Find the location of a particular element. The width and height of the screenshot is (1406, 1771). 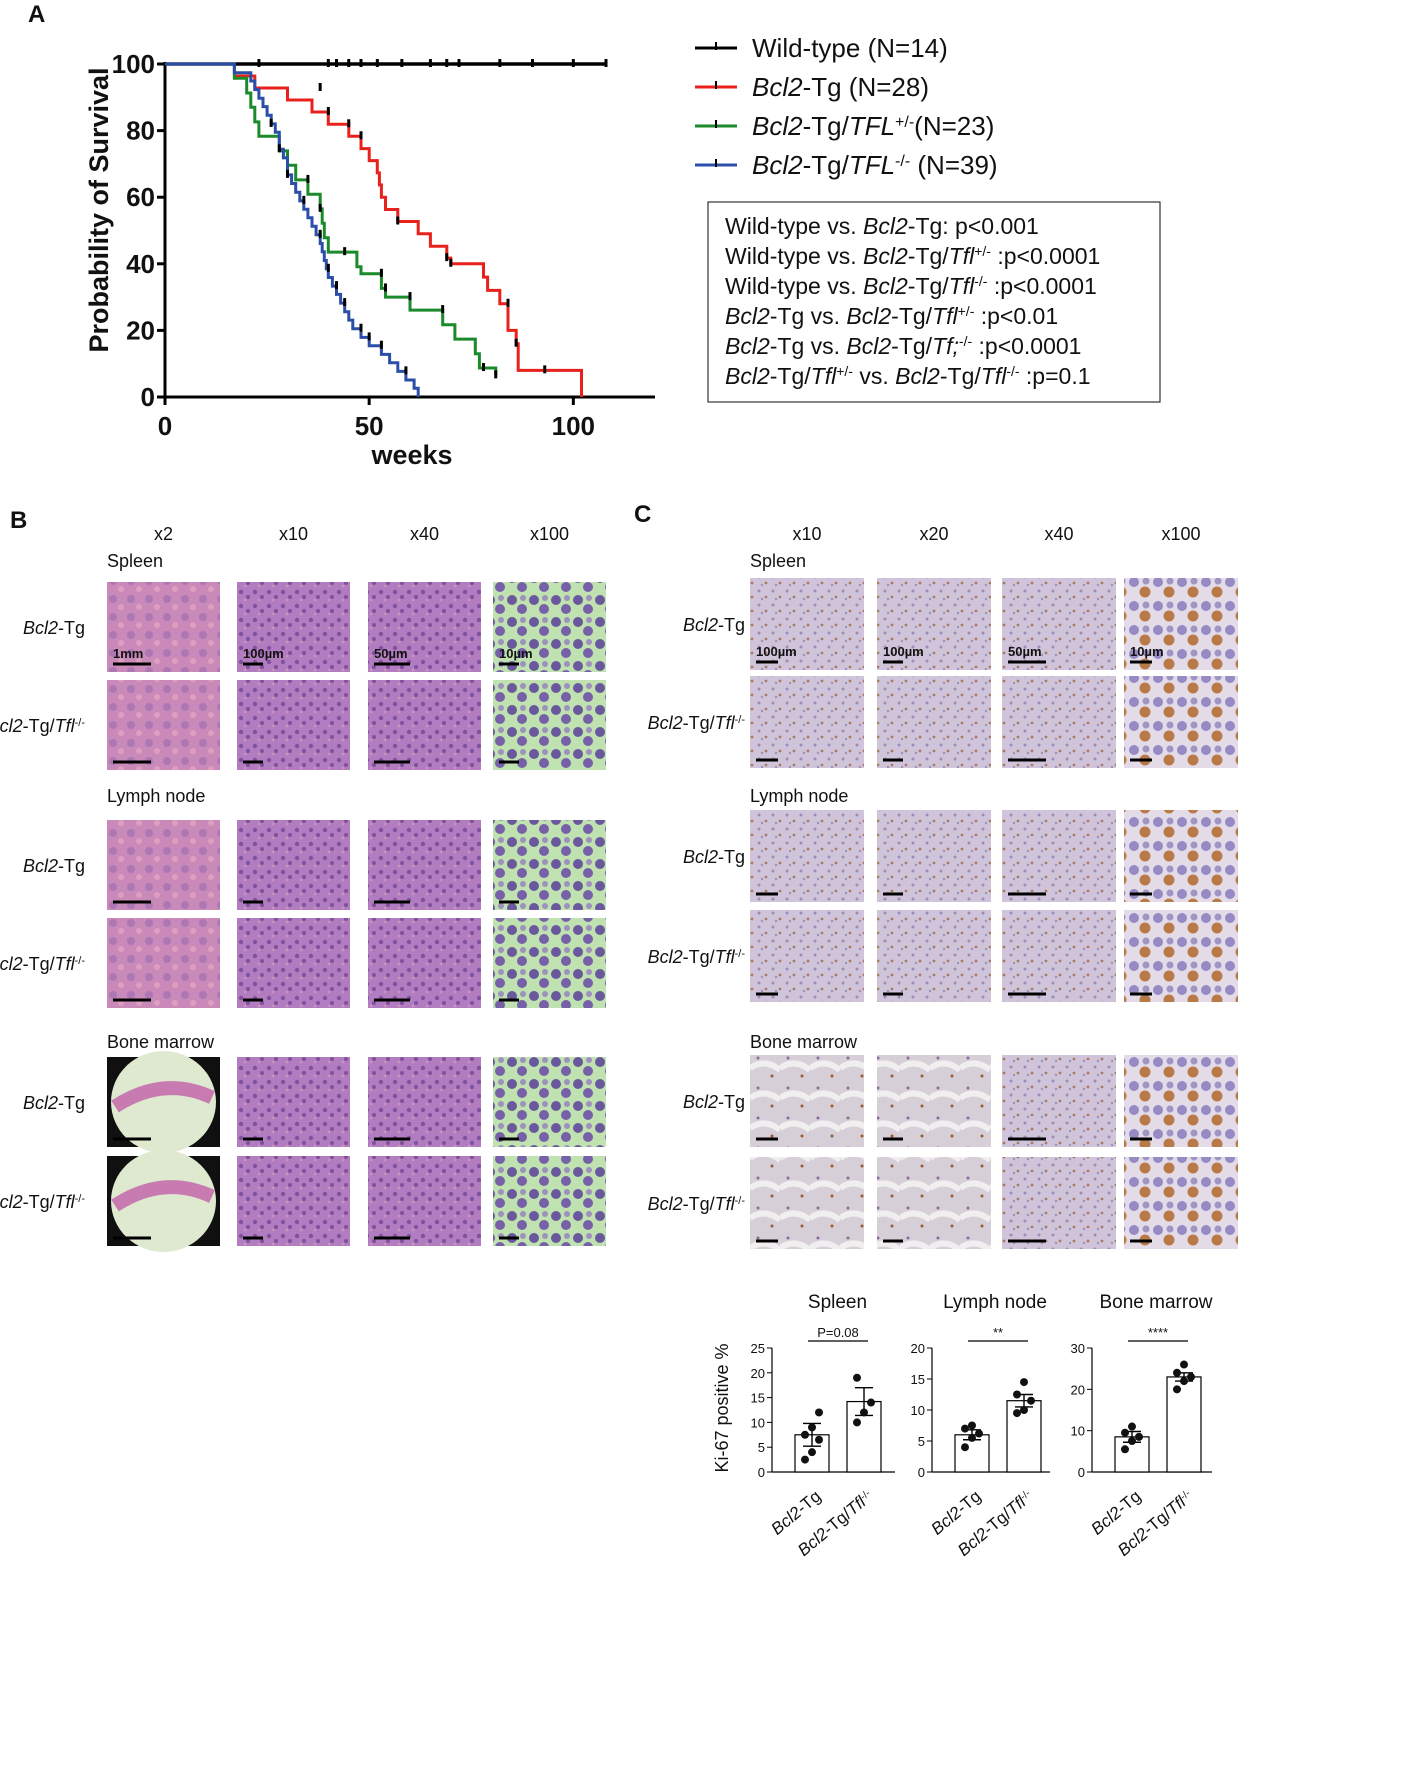

bar-ytick-label: 0 is located at coordinates (921, 1472).